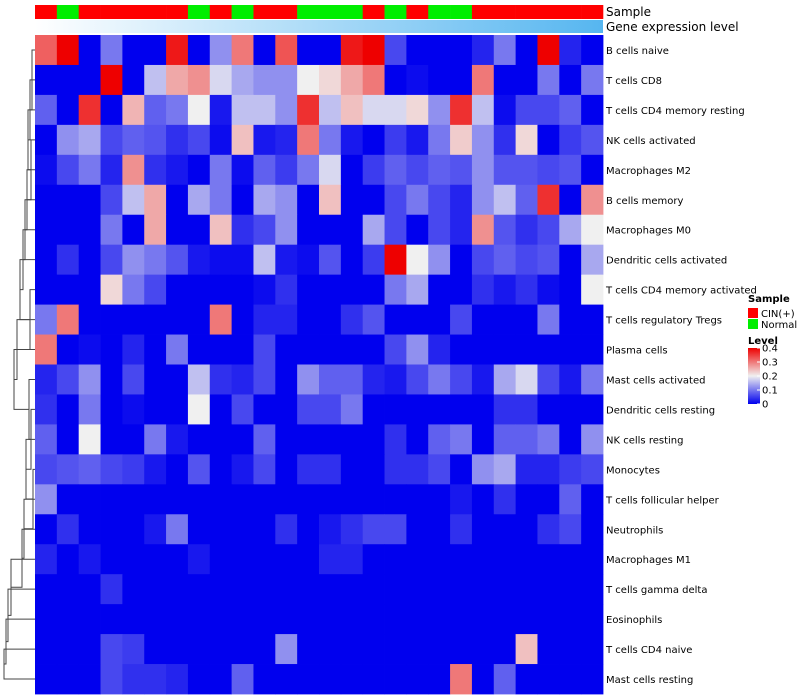 Image resolution: width=800 pixels, height=700 pixels. I want to click on legend-sample-title: Sample, so click(769, 299).